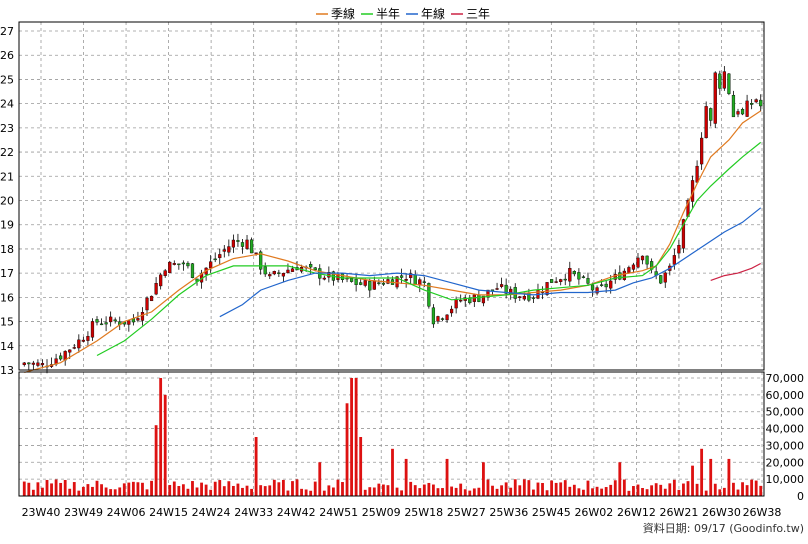 This screenshot has height=544, width=808. I want to click on price-tick-label: 14, so click(7, 346).